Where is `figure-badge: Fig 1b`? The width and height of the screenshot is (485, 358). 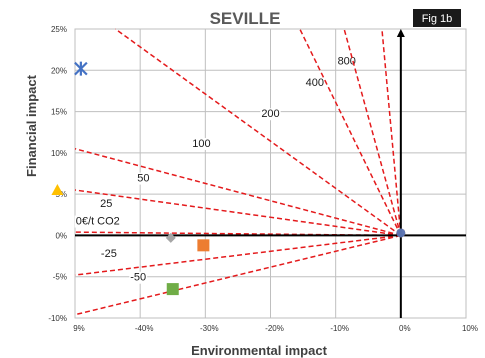 figure-badge: Fig 1b is located at coordinates (437, 18).